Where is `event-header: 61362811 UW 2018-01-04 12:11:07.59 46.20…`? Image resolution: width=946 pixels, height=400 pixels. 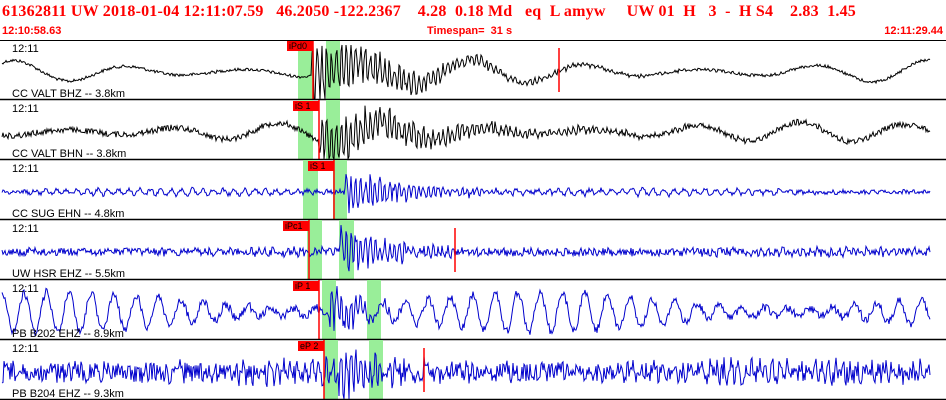
event-header: 61362811 UW 2018-01-04 12:11:07.59 46.20… is located at coordinates (473, 20).